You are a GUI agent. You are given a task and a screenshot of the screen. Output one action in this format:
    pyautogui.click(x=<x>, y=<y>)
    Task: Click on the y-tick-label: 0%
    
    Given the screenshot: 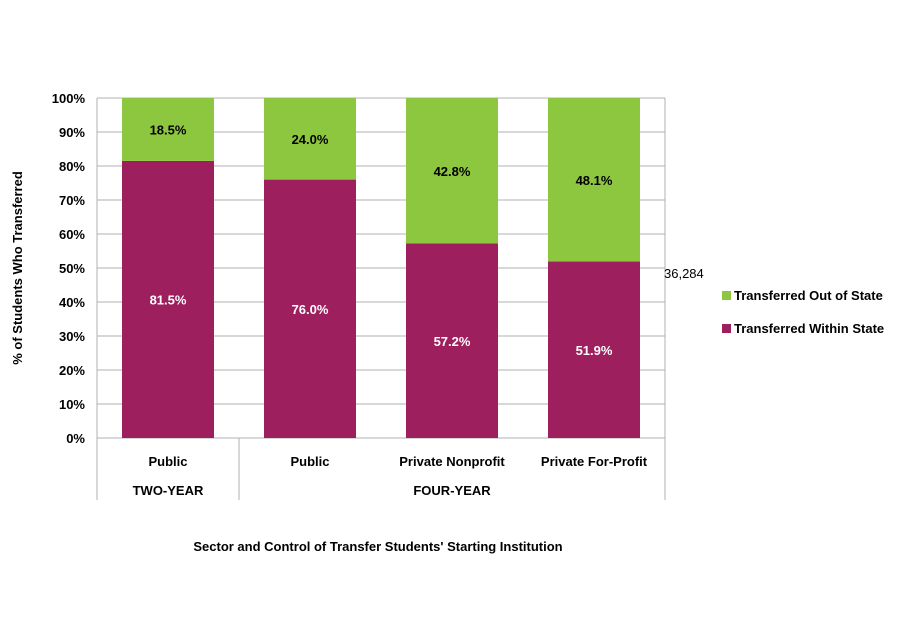 What is the action you would take?
    pyautogui.click(x=75, y=438)
    